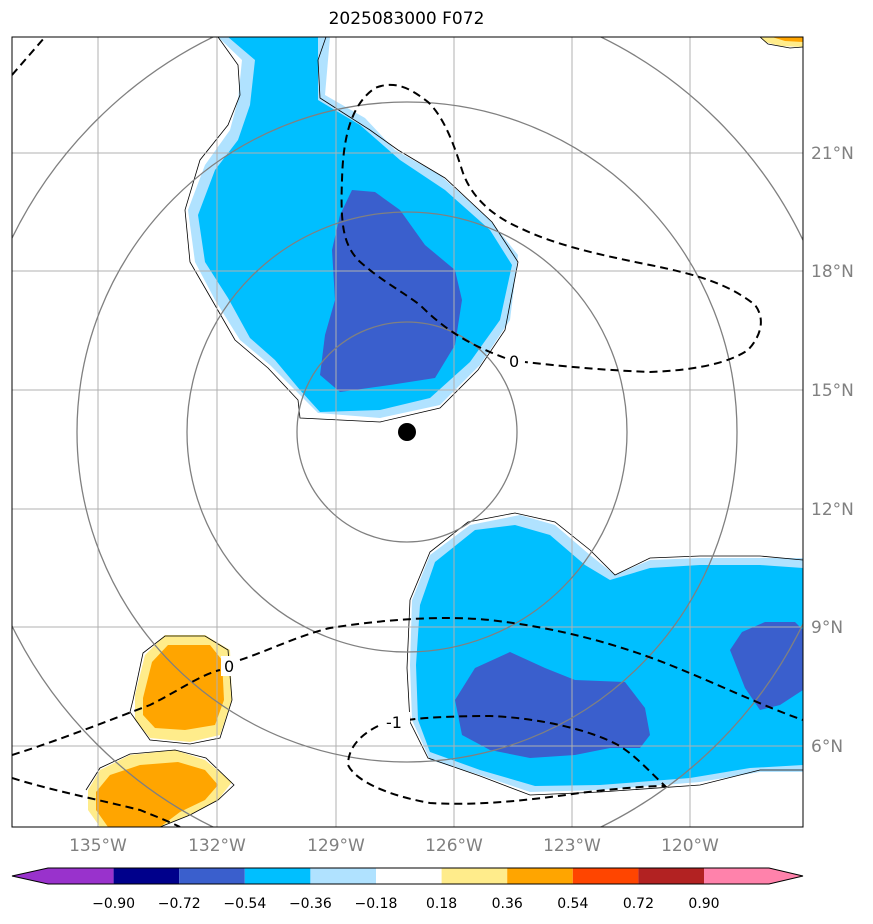 This screenshot has height=924, width=873. Describe the element at coordinates (376, 904) in the screenshot. I see `colorbar-tick-label: −0.18` at that location.